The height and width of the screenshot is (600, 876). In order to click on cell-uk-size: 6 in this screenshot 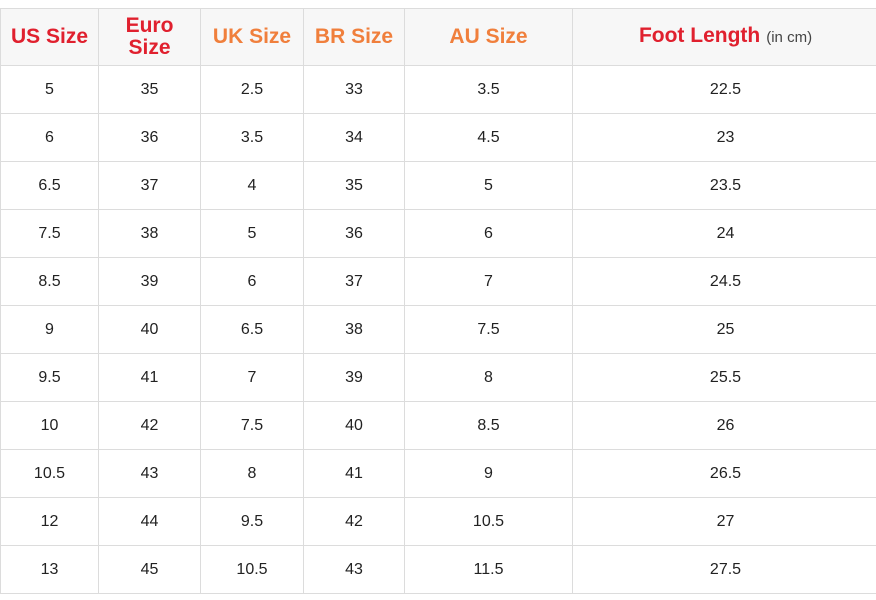, I will do `click(252, 281)`.